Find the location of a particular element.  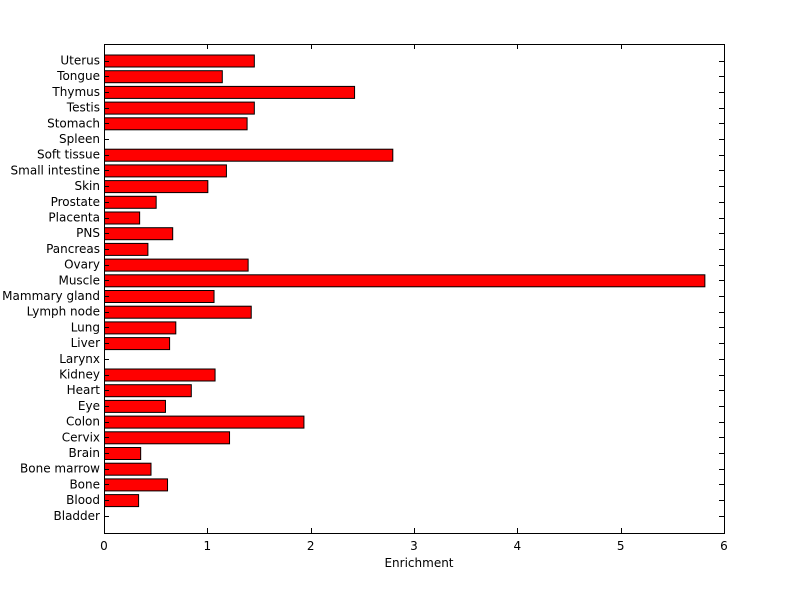

x-tick-label: 4 is located at coordinates (518, 546).